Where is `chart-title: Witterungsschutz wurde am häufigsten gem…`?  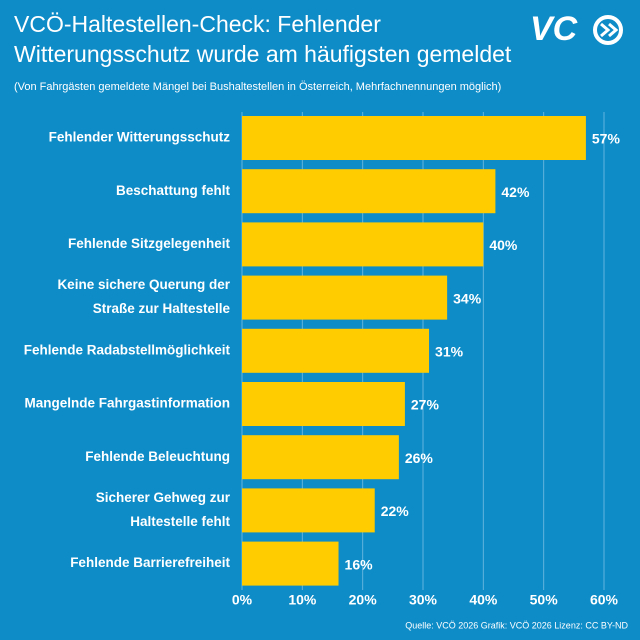
chart-title: Witterungsschutz wurde am häufigsten gem… is located at coordinates (263, 54).